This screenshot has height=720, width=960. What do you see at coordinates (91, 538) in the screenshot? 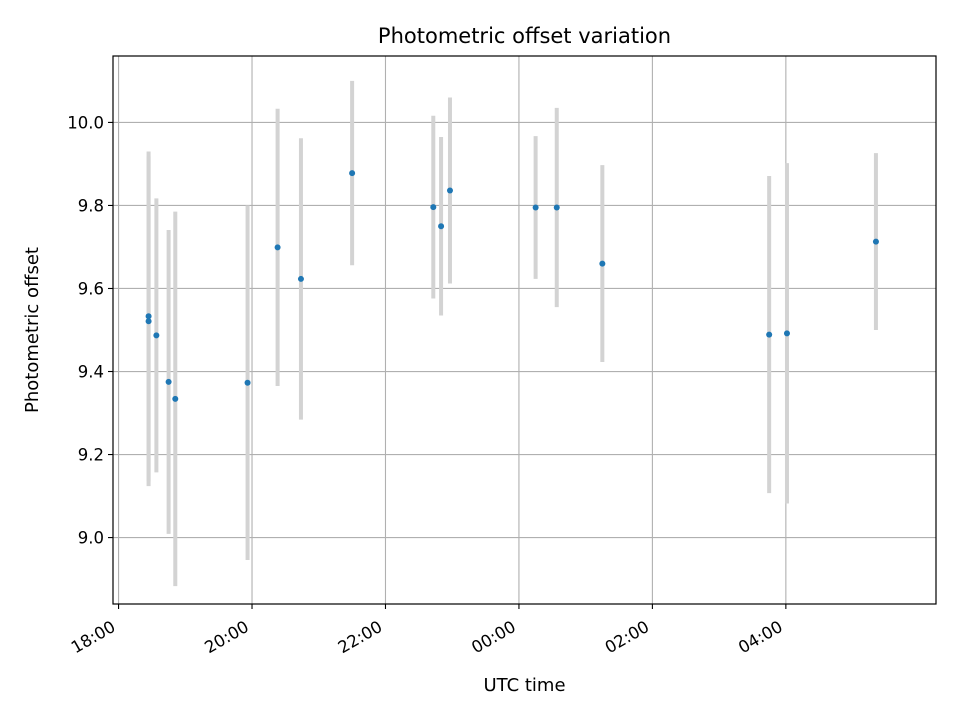
I see `y-tick-label-0: 9.0` at bounding box center [91, 538].